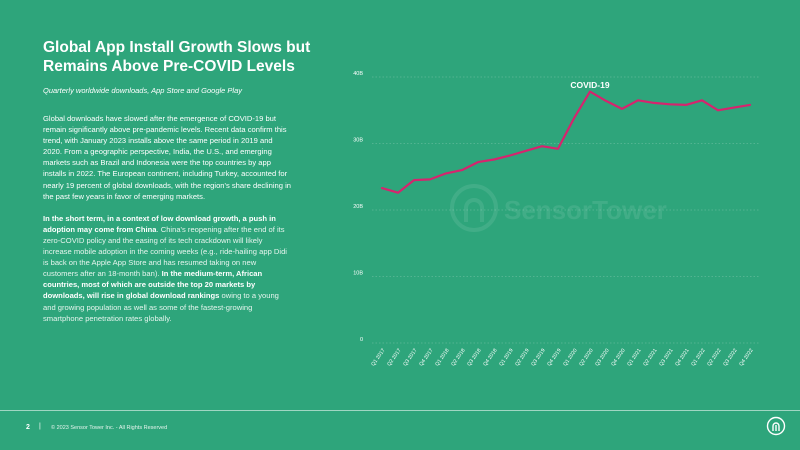 Image resolution: width=800 pixels, height=450 pixels. I want to click on x-tick-label: Q1 2017, so click(378, 358).